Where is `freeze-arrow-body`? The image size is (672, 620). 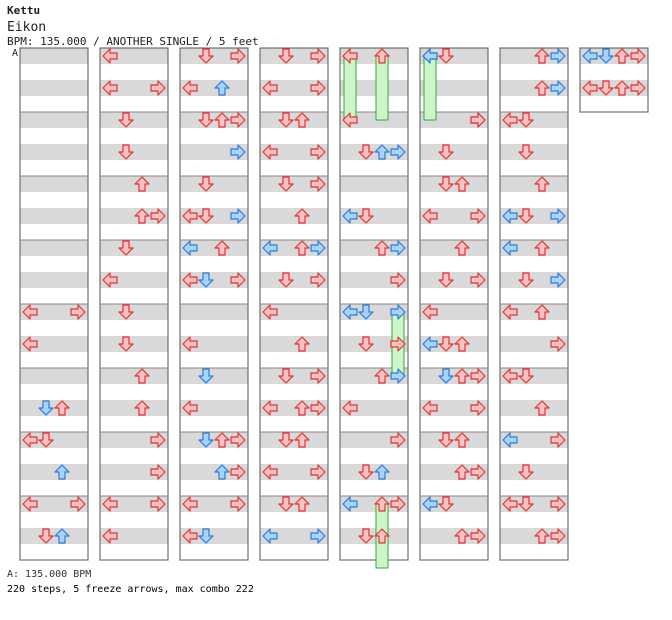
freeze-arrow-body is located at coordinates (350, 88).